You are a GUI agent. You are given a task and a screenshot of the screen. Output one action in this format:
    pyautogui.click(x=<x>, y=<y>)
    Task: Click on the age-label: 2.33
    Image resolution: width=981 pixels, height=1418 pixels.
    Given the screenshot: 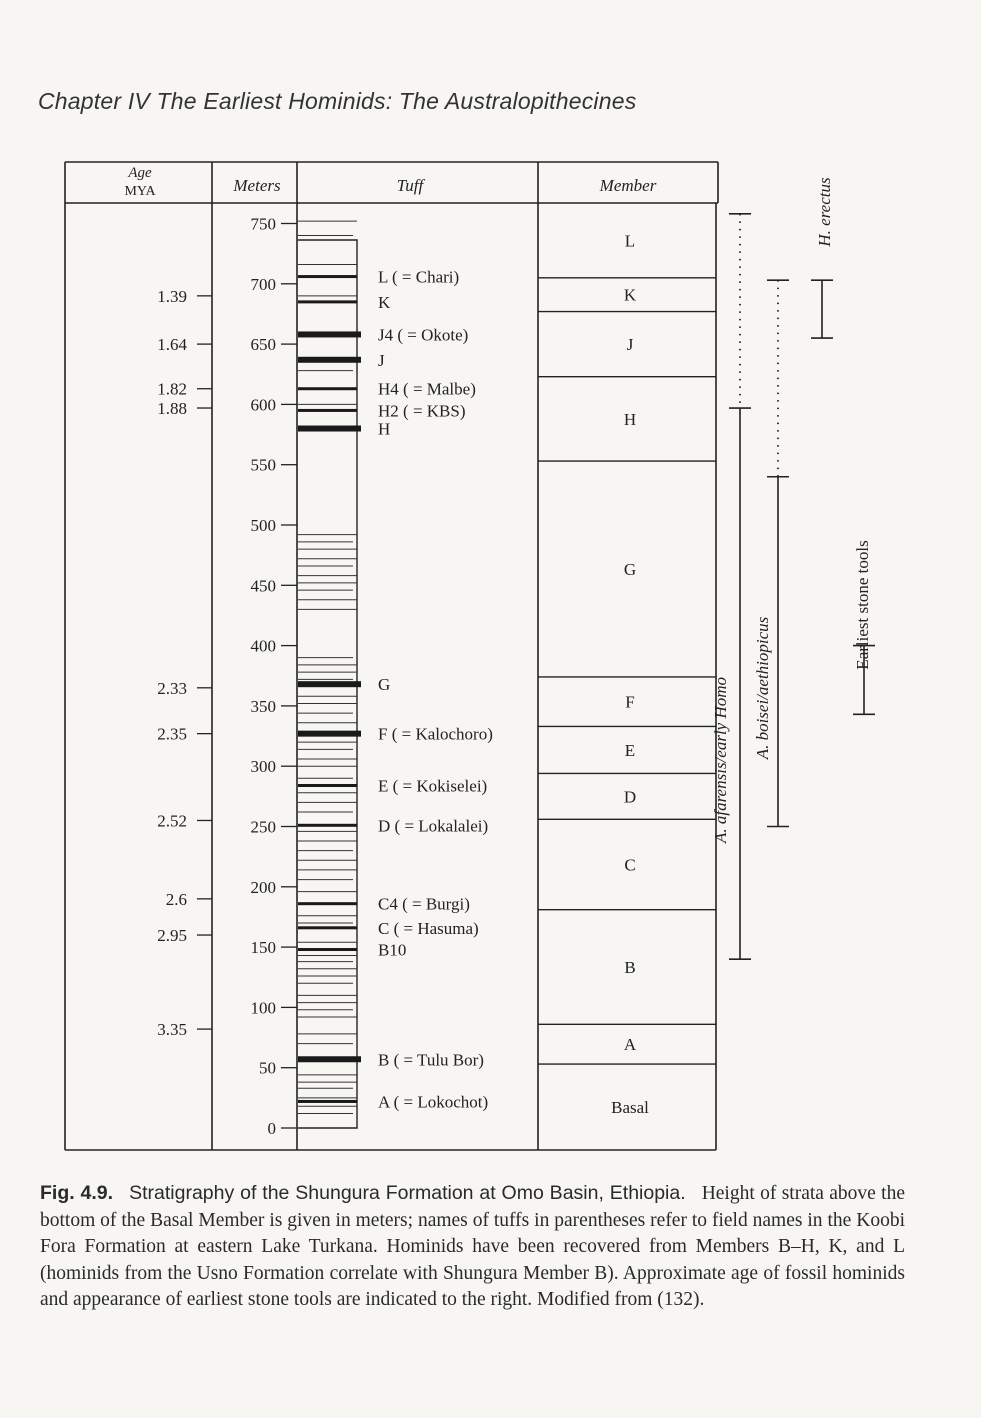 What is the action you would take?
    pyautogui.click(x=172, y=688)
    